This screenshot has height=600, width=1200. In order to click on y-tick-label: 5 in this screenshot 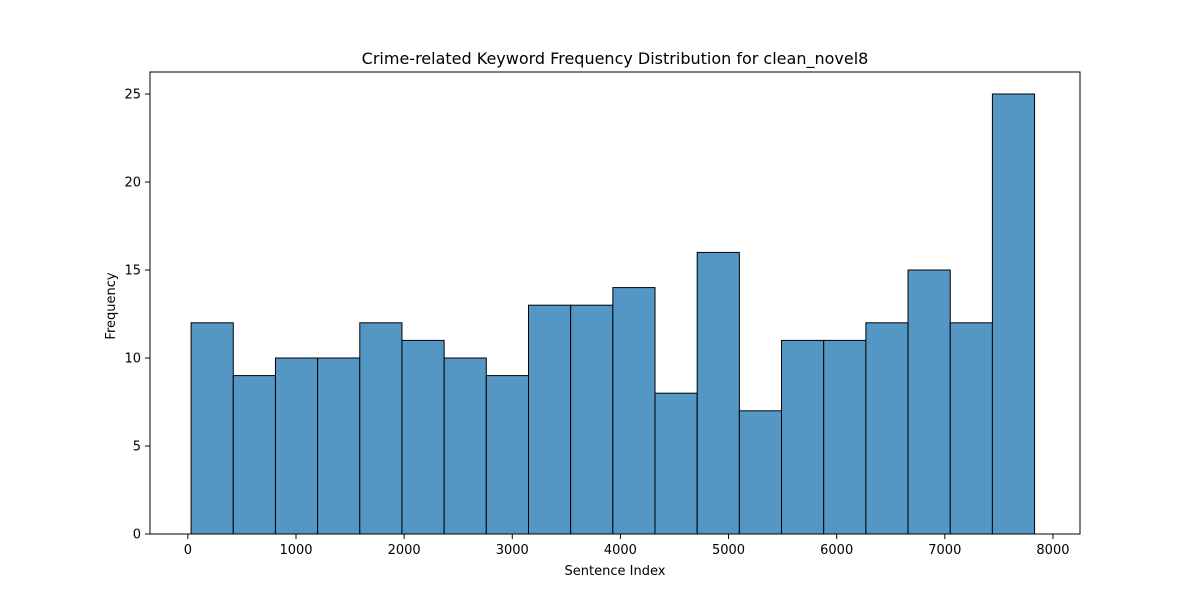, I will do `click(137, 447)`.